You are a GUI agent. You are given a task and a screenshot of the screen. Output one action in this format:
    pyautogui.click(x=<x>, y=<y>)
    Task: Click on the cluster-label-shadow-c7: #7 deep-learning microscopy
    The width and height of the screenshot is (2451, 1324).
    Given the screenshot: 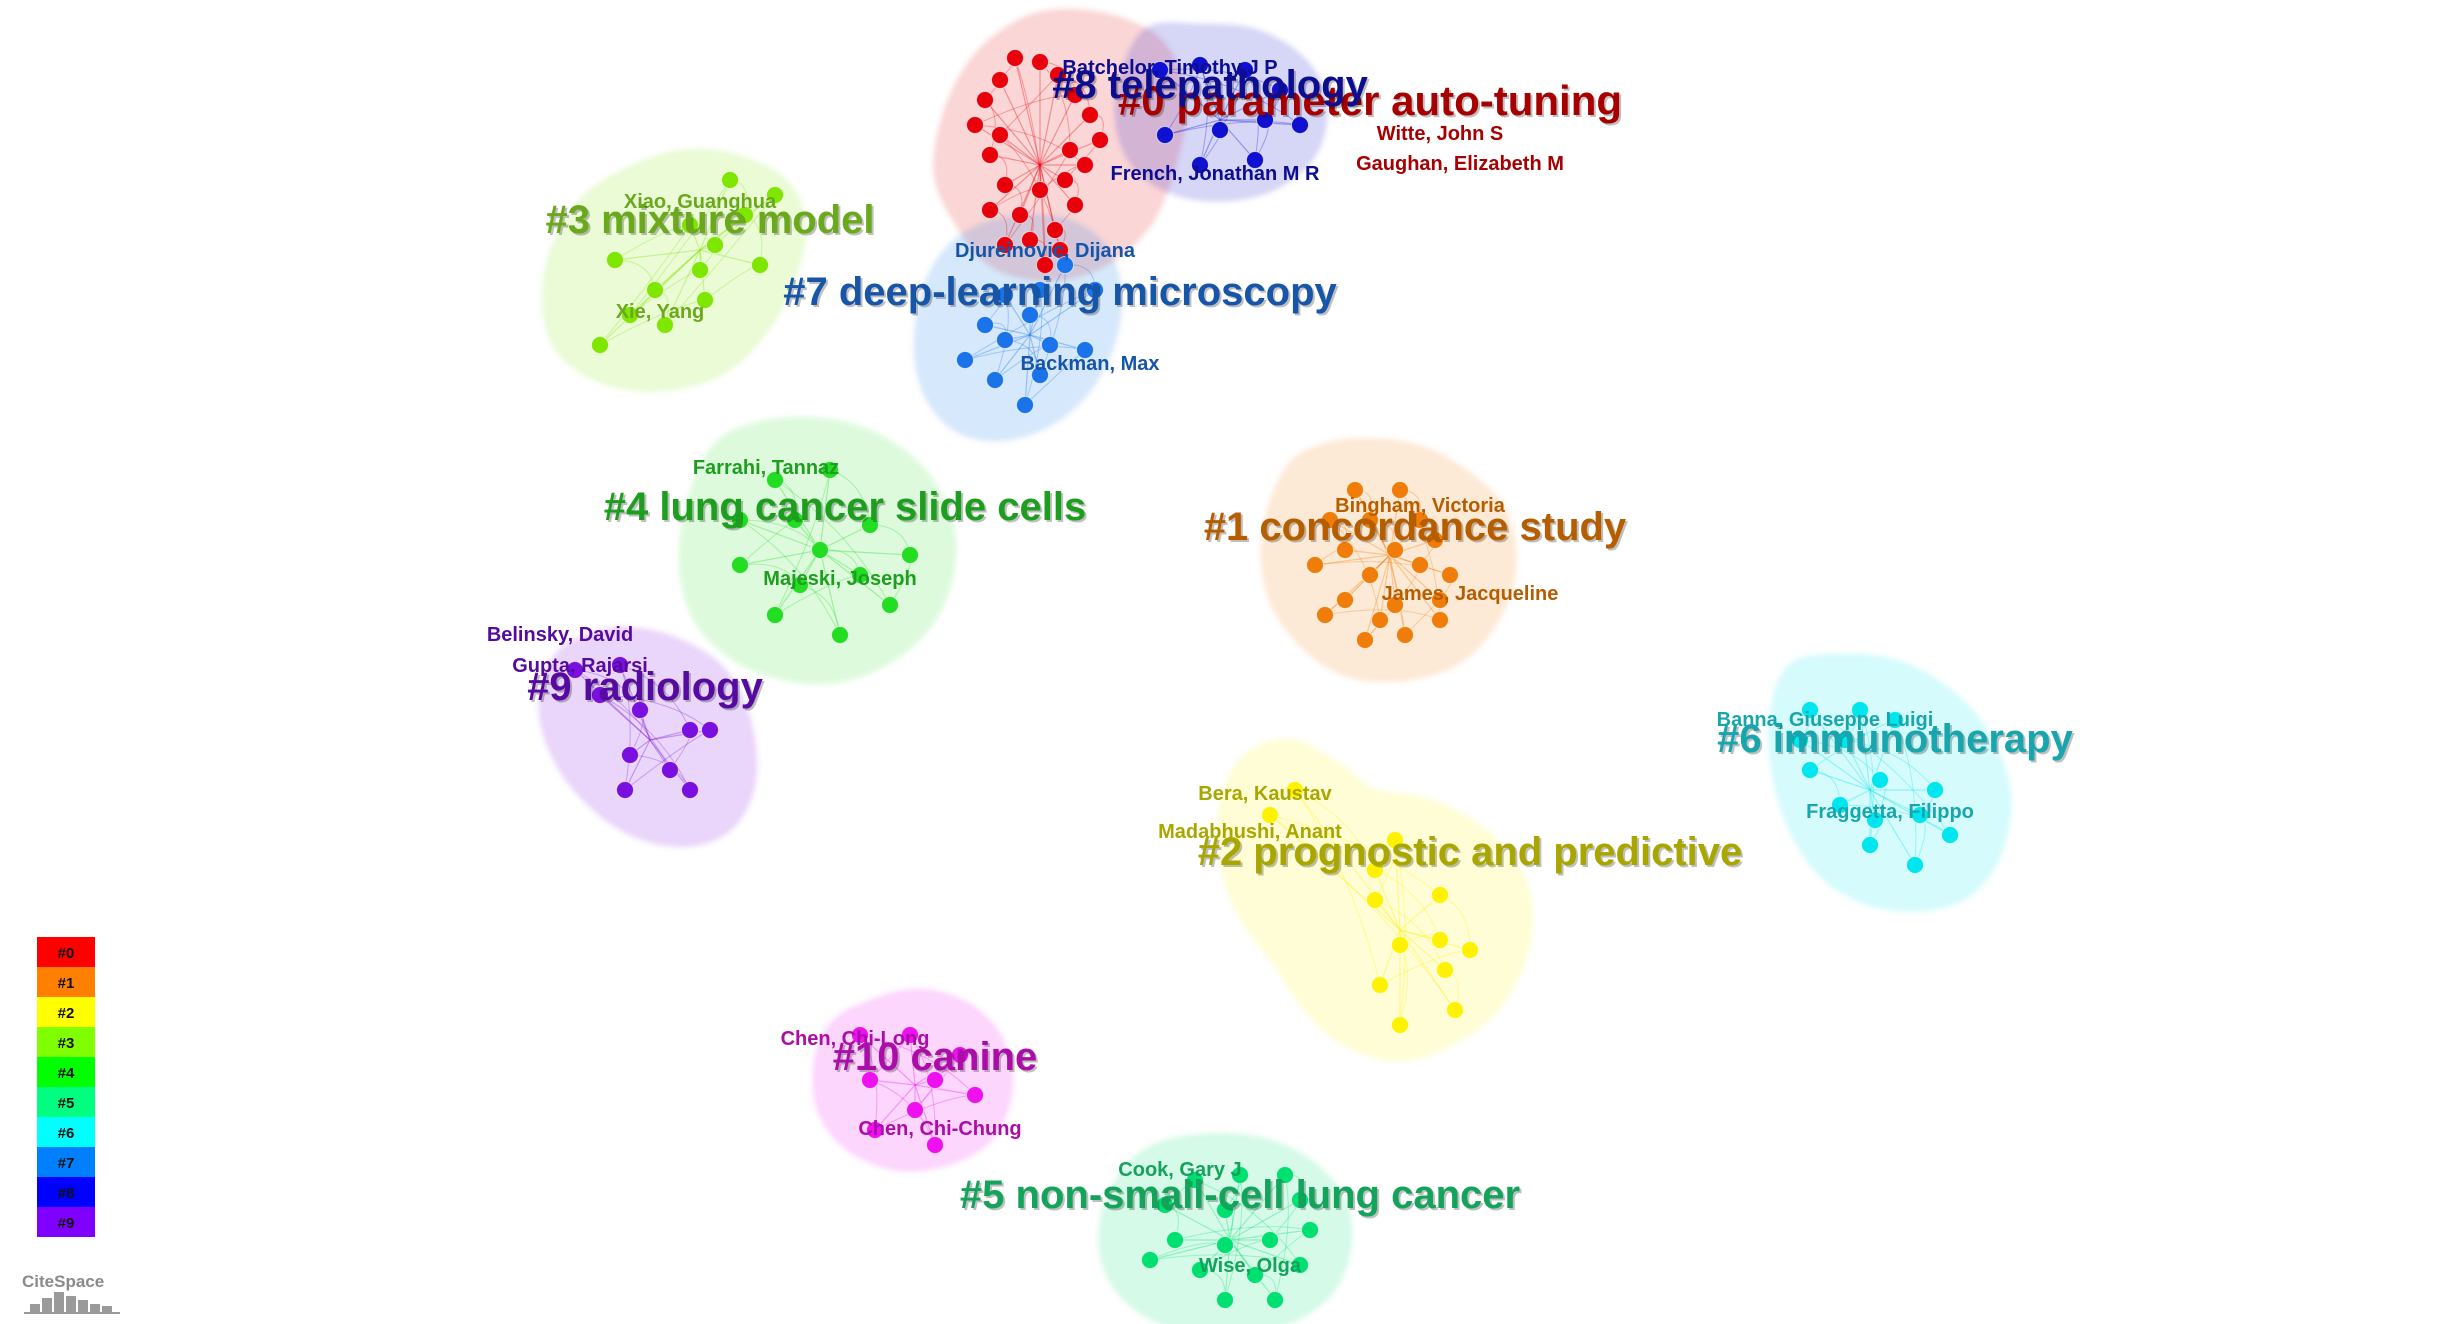 What is the action you would take?
    pyautogui.click(x=1062, y=294)
    